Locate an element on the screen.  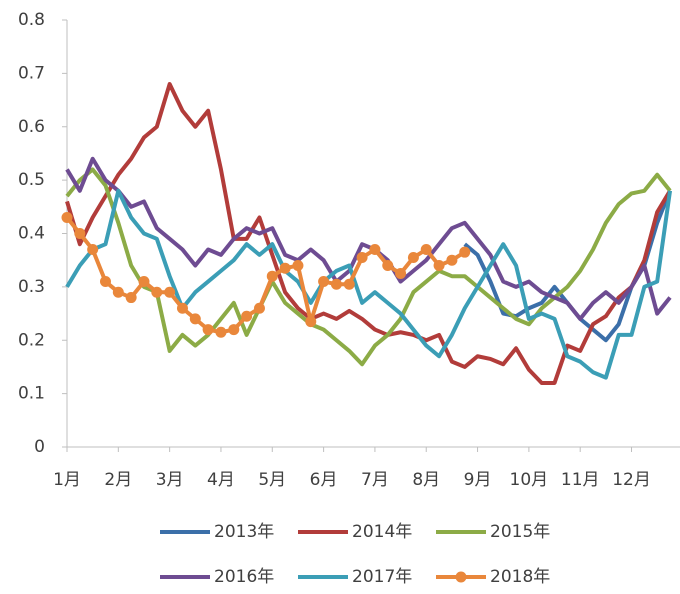
x-tick-label: 3月 is located at coordinates (170, 480).